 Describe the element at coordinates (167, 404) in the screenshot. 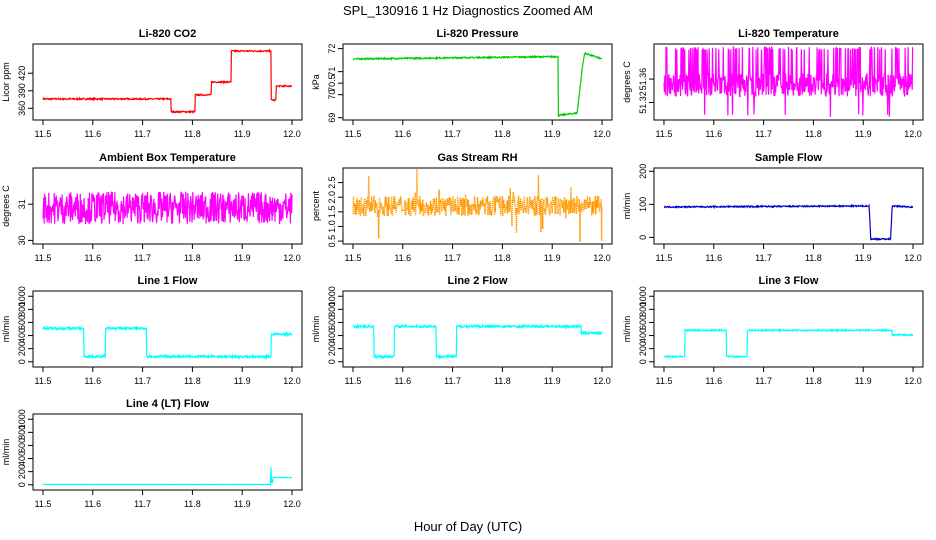

I see `chart-title: Line 4 (LT) Flow` at that location.